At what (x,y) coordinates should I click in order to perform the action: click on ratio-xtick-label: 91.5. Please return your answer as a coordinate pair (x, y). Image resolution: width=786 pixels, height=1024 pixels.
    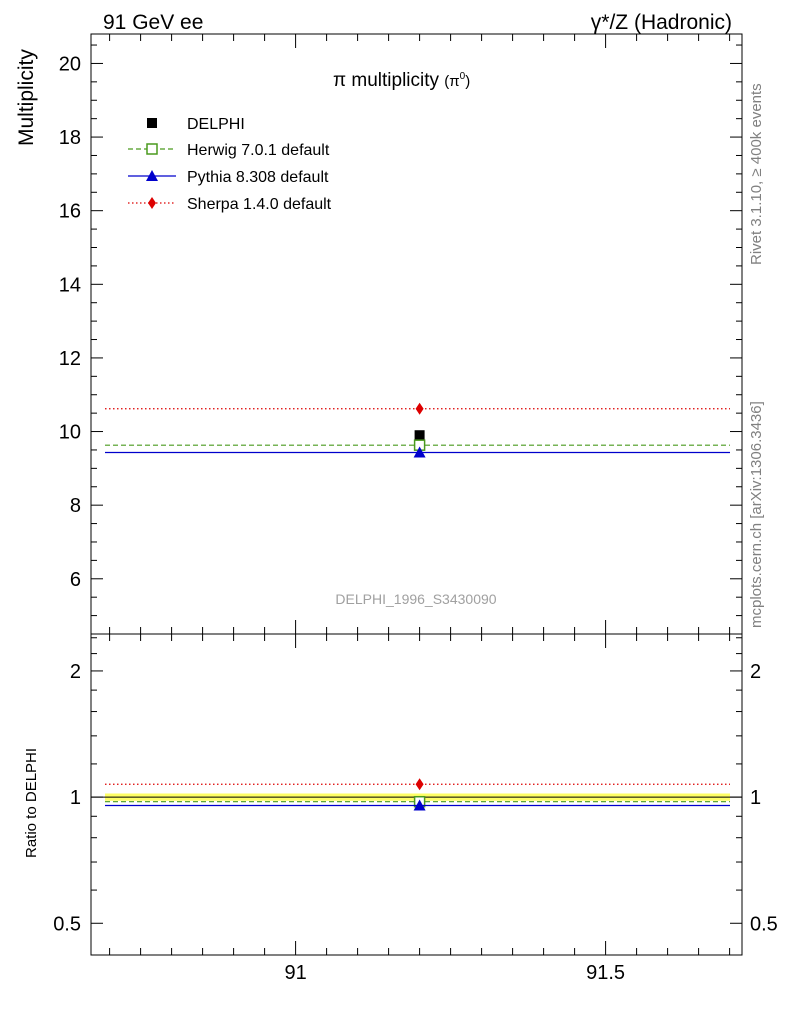
    Looking at the image, I should click on (605, 973).